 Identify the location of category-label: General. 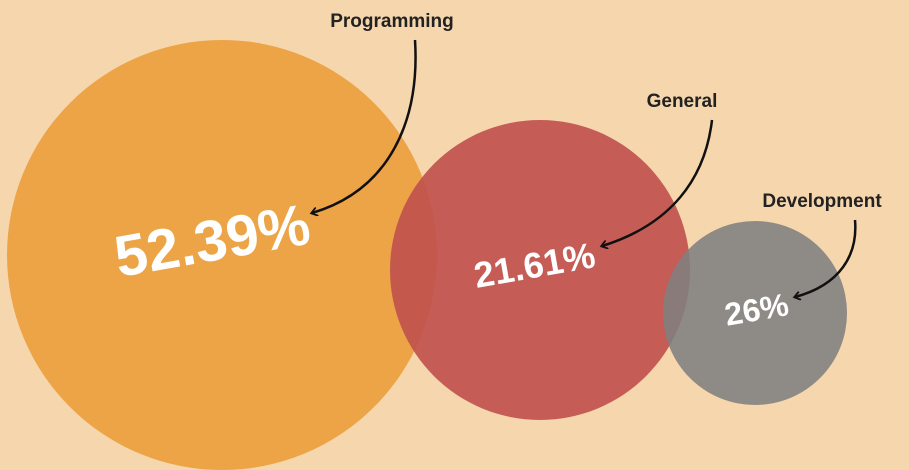
(682, 101).